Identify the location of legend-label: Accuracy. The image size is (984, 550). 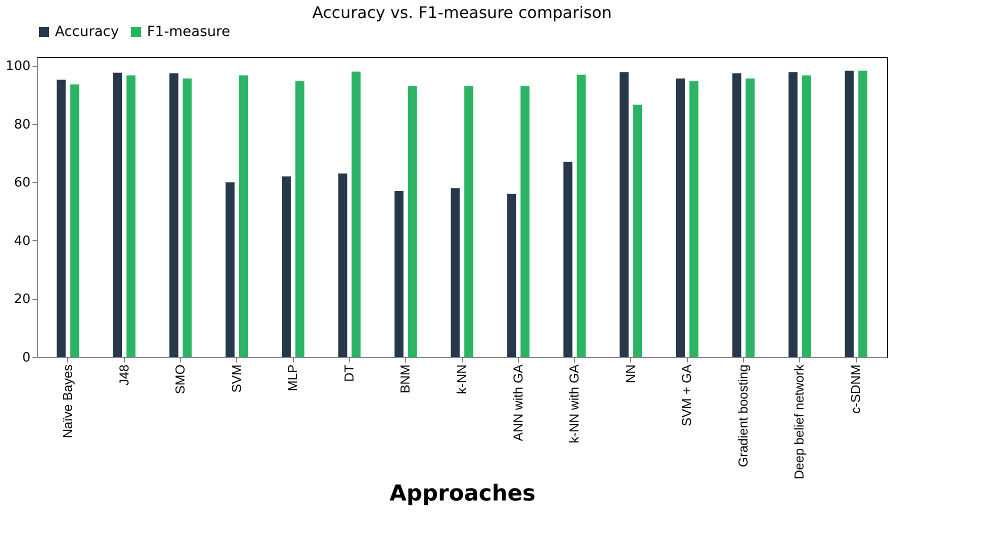
(87, 32).